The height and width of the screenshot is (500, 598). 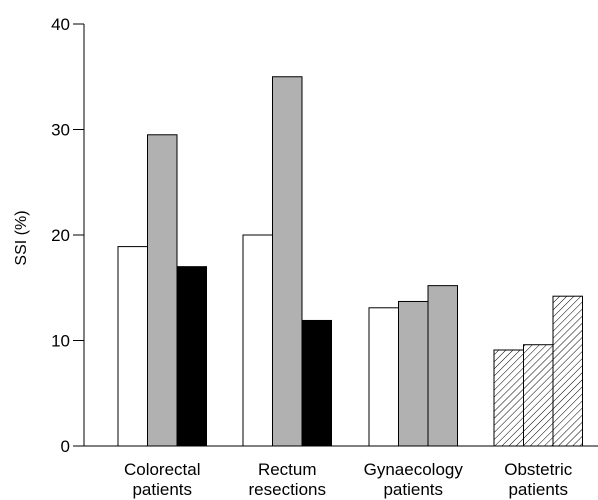 What do you see at coordinates (65, 446) in the screenshot?
I see `y-tick-label-0: 0` at bounding box center [65, 446].